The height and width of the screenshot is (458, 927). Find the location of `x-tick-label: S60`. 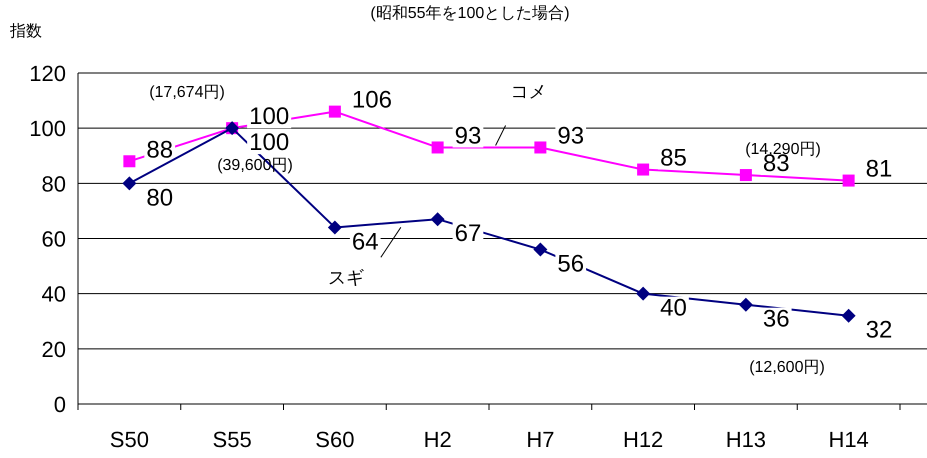

x-tick-label: S60 is located at coordinates (334, 439).